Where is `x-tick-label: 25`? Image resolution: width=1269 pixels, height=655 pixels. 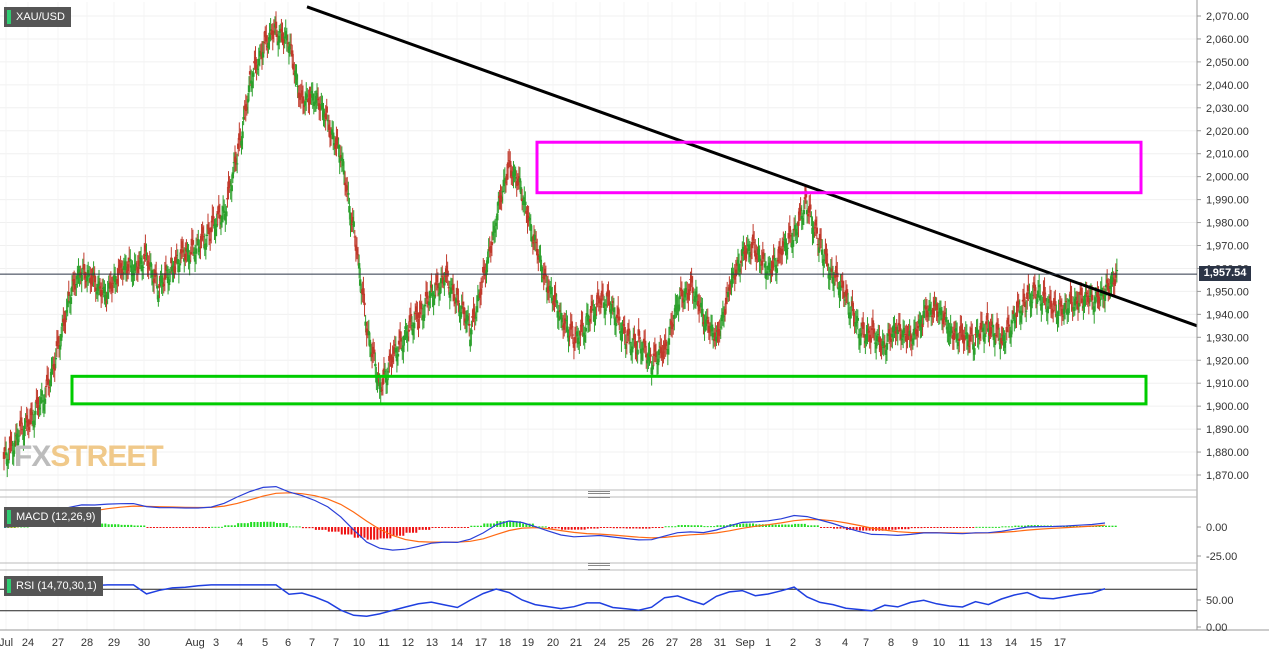
x-tick-label: 25 is located at coordinates (624, 643).